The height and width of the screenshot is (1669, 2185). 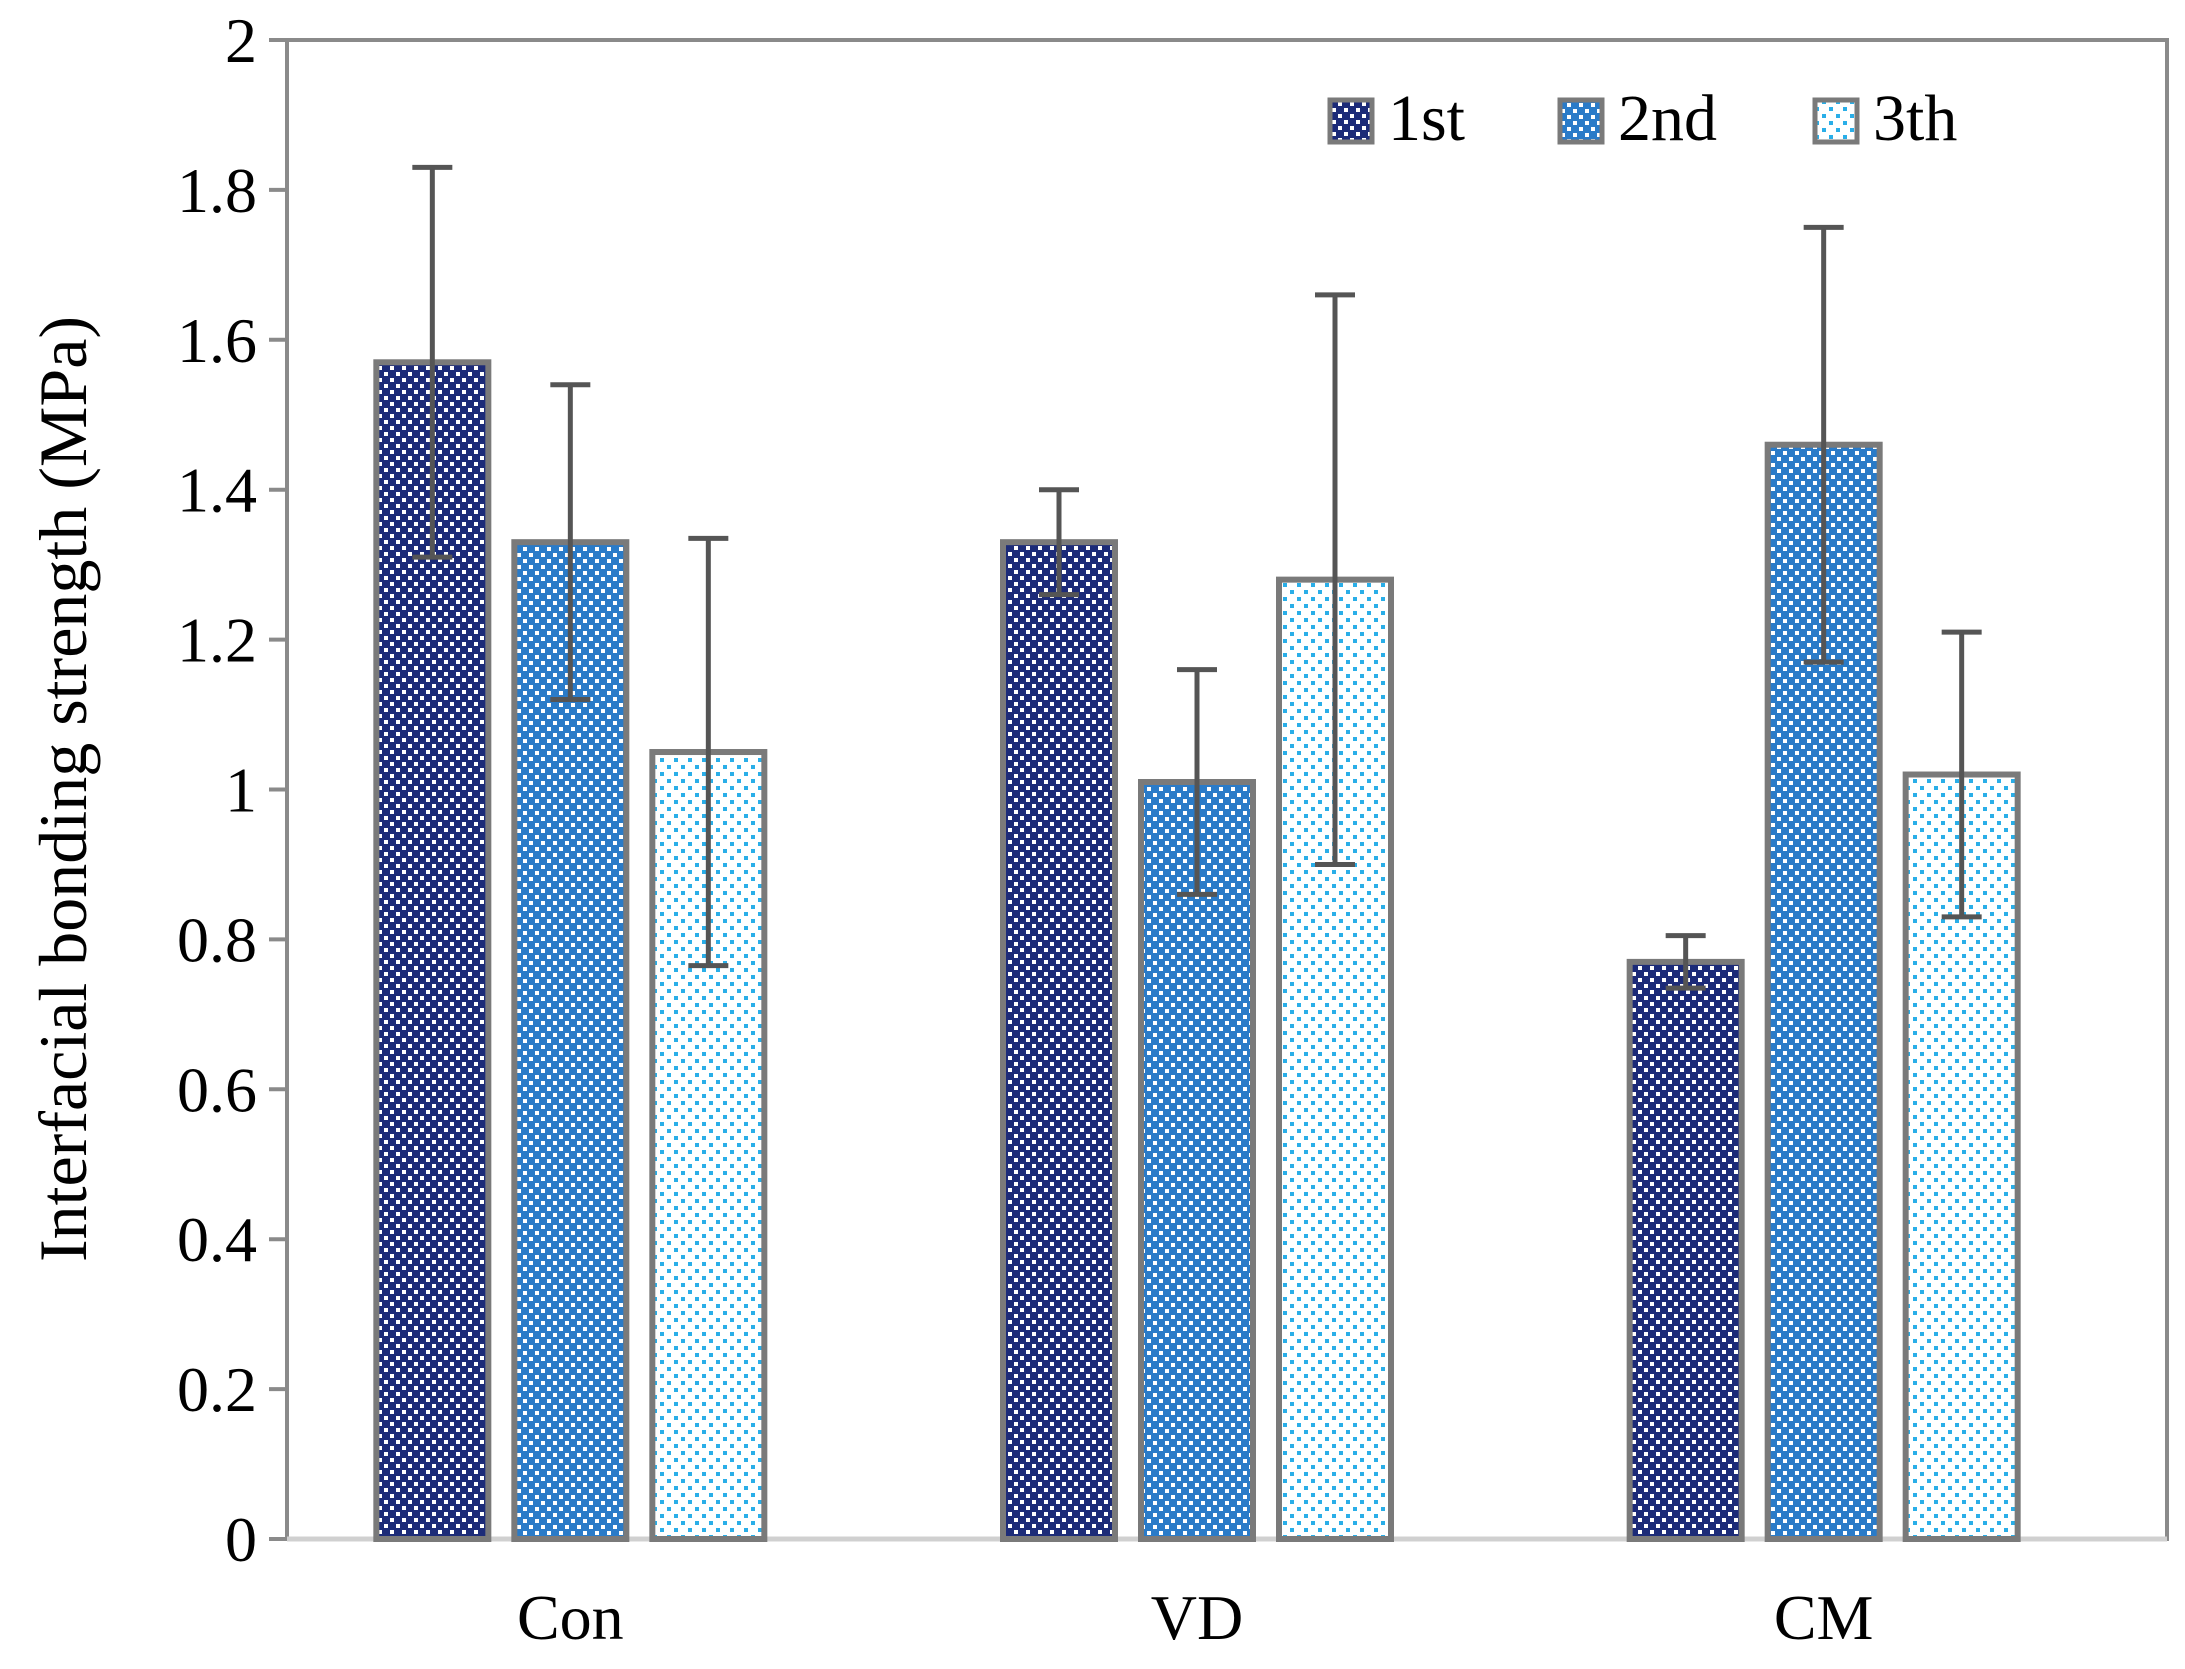 I want to click on y-tick-label: 0.8, so click(x=217, y=939).